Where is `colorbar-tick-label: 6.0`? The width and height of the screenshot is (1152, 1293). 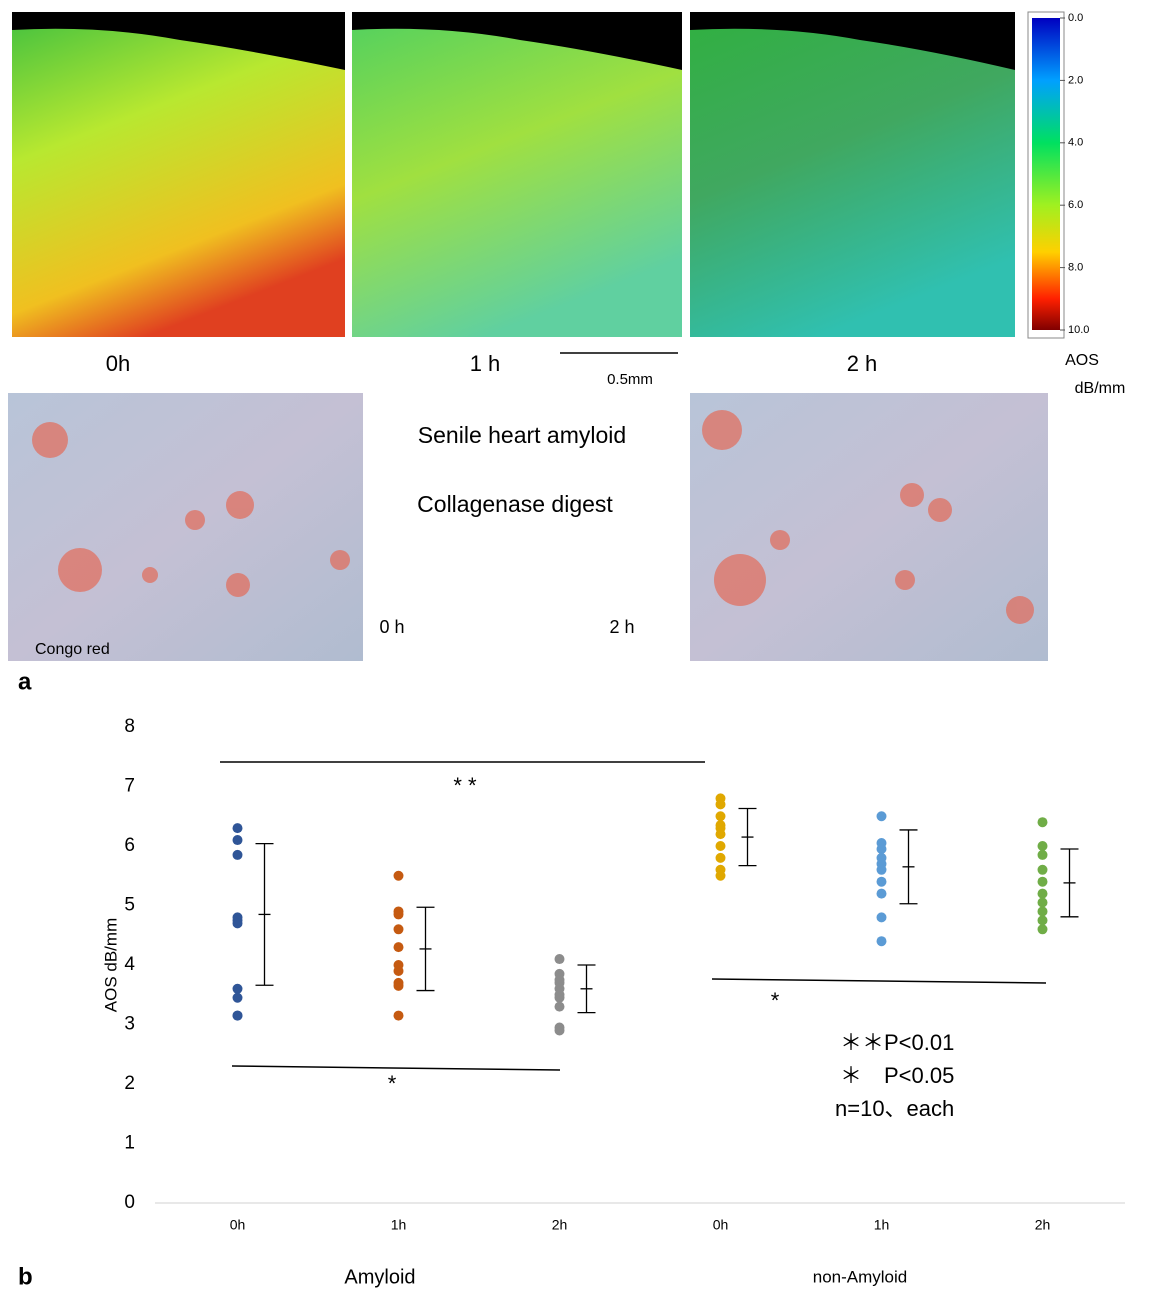 colorbar-tick-label: 6.0 is located at coordinates (1075, 205).